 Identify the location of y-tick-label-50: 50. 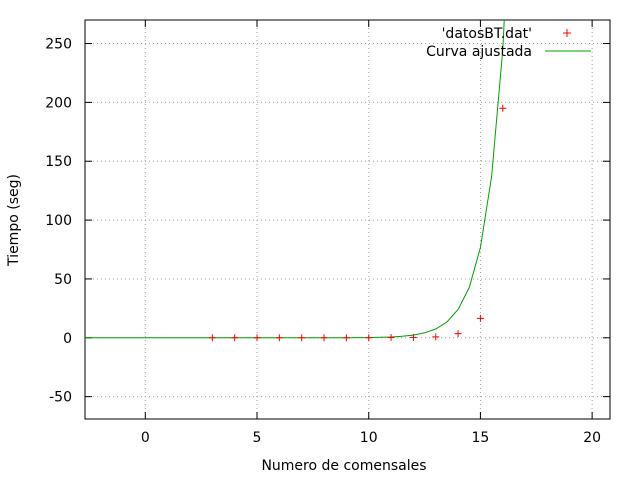
(63, 280).